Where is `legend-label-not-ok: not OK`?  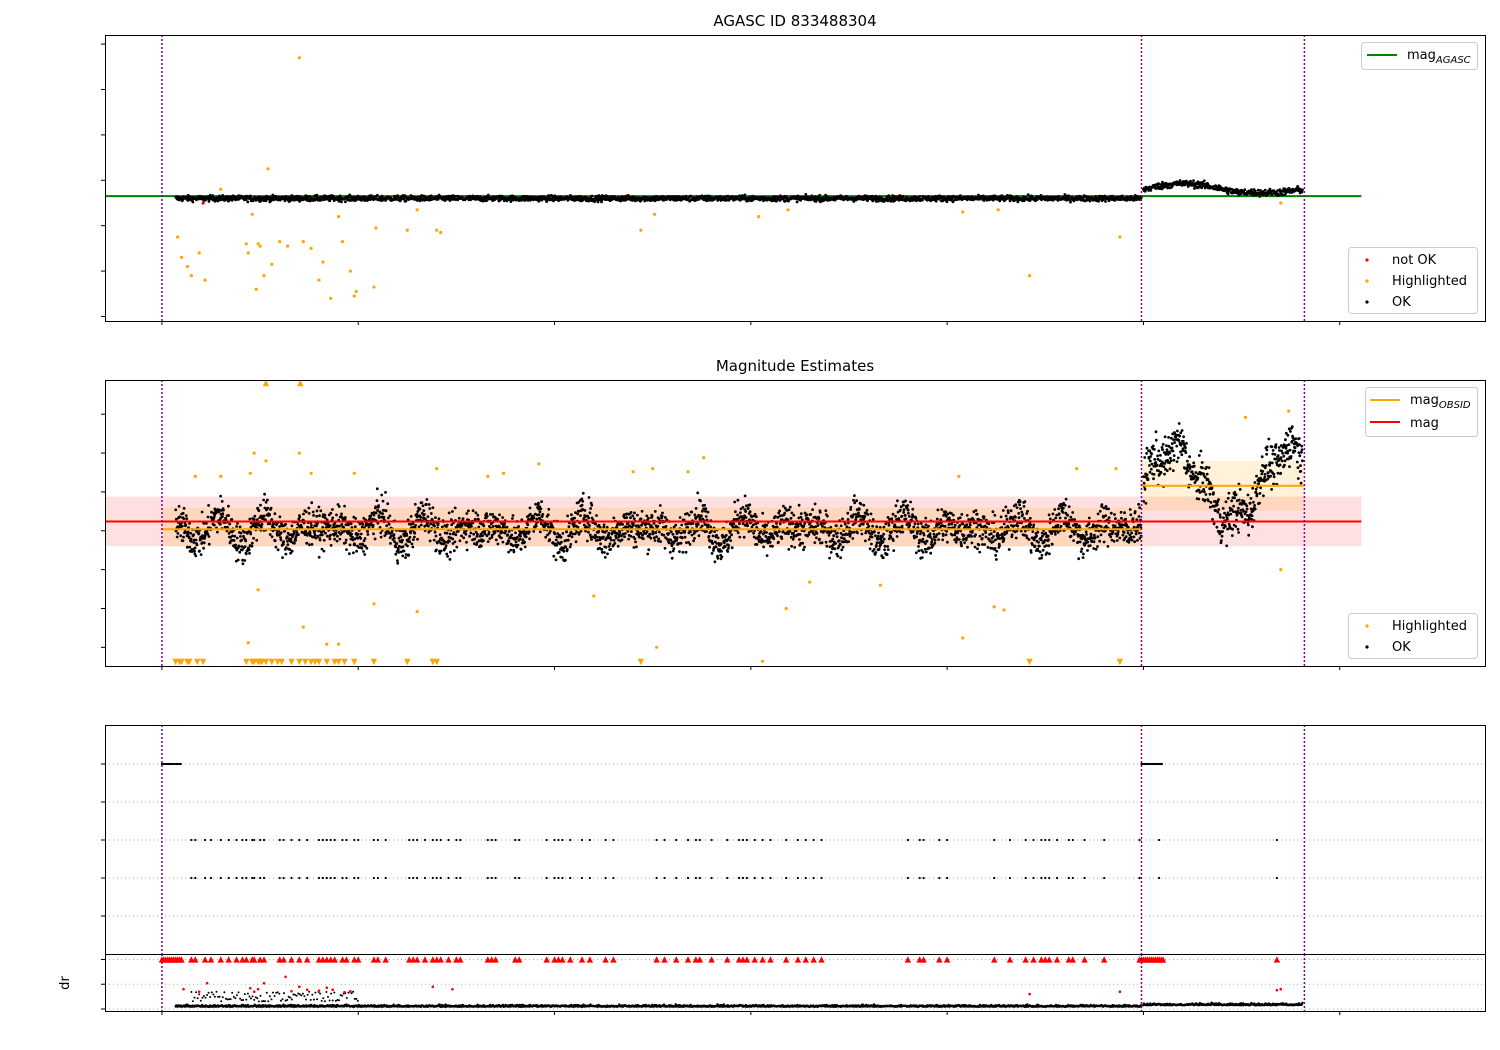 legend-label-not-ok: not OK is located at coordinates (1414, 260).